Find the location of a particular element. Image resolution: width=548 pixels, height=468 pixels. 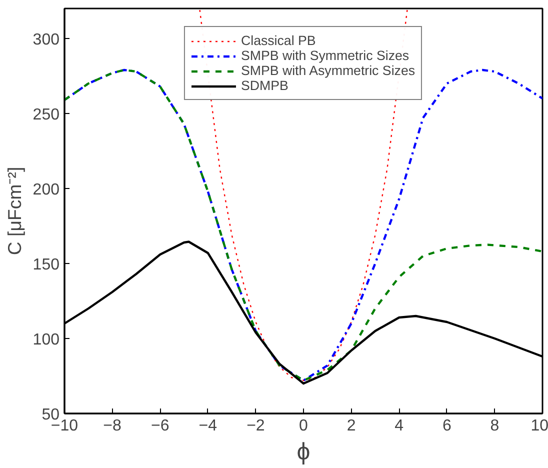

x-tick-label: −4 is located at coordinates (208, 426).